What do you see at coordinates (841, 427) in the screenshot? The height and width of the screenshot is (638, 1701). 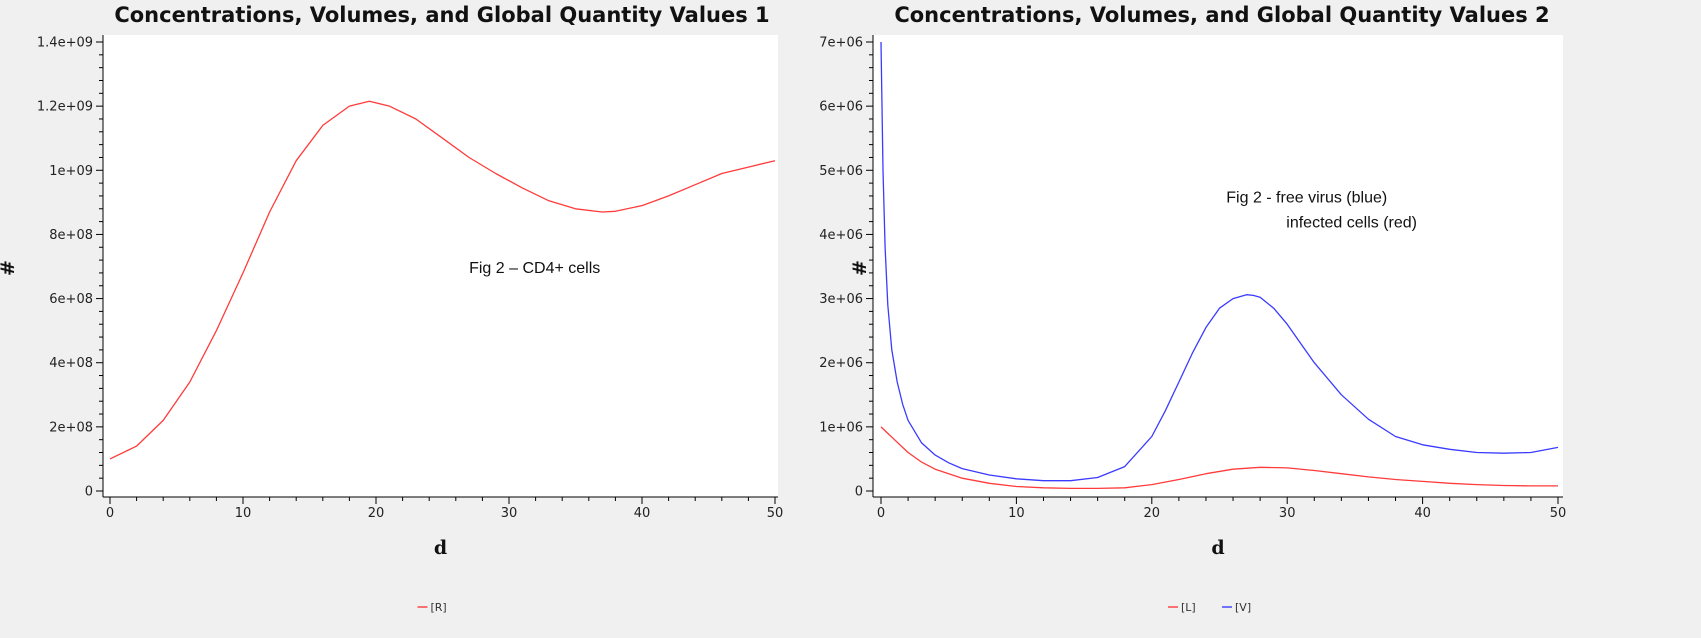 I see `y-tick-label: 1e+06` at bounding box center [841, 427].